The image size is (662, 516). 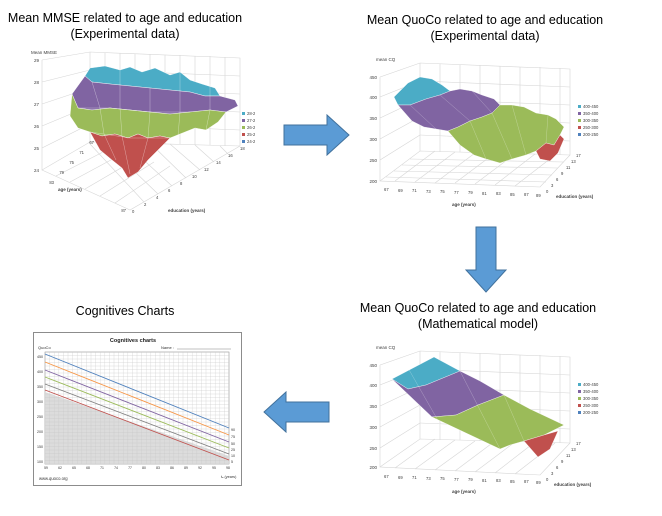 I want to click on cognitives-y-tick: 300, so click(x=40, y=402).